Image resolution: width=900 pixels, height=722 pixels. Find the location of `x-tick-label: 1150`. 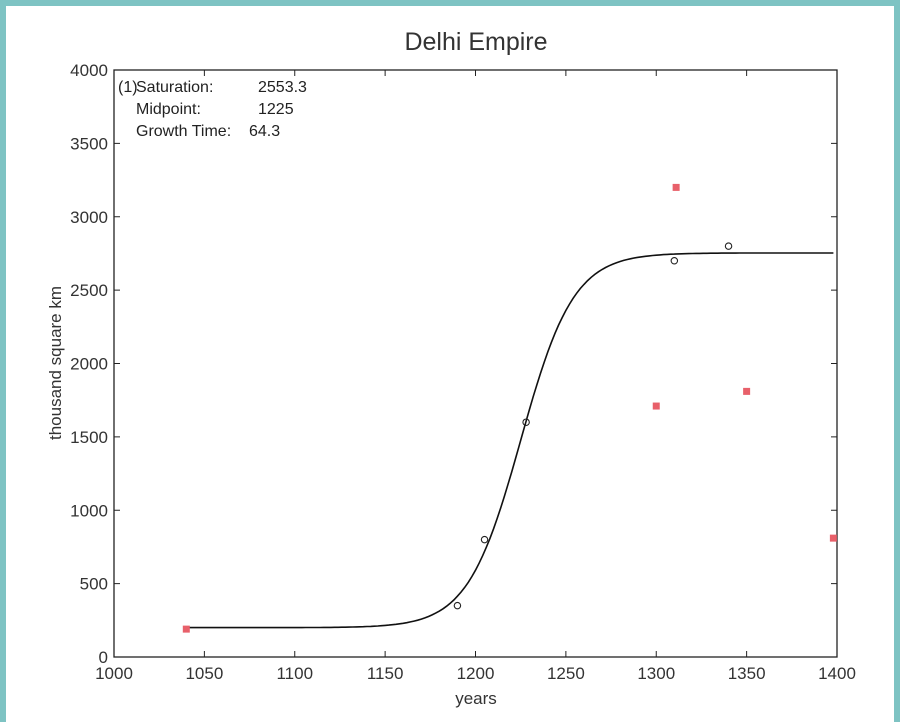

x-tick-label: 1150 is located at coordinates (385, 673).